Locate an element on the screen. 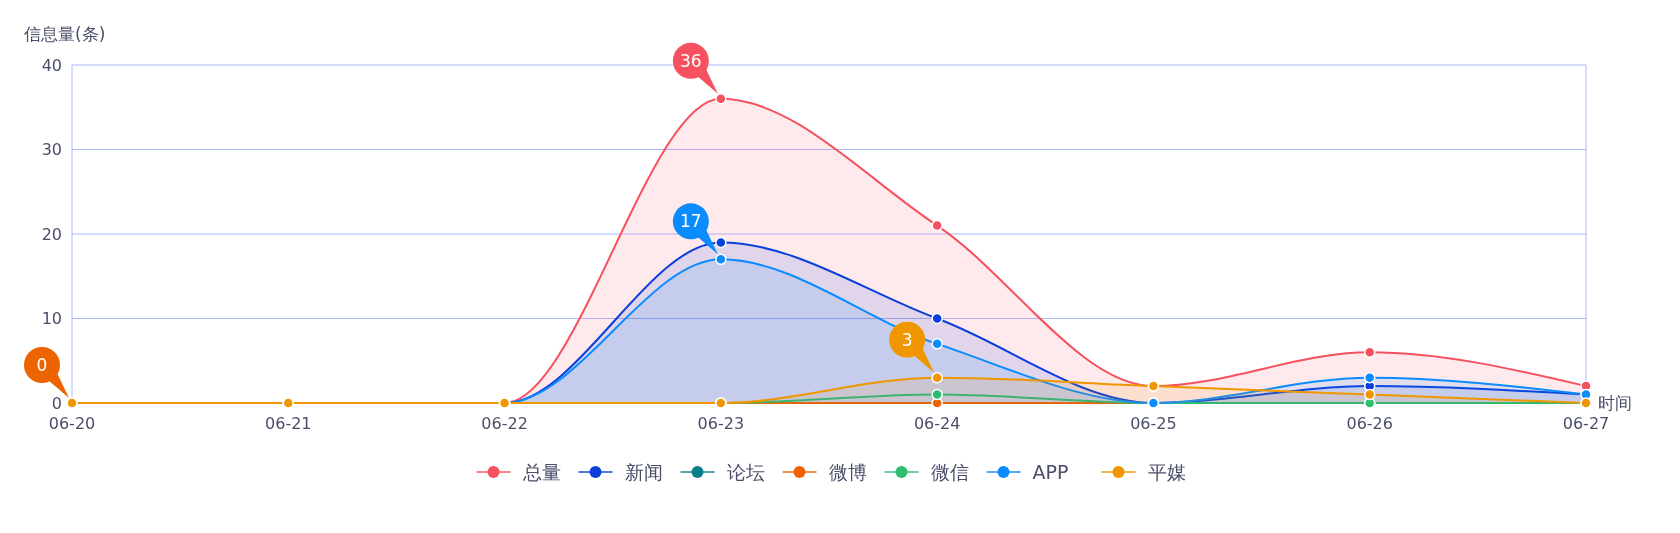 The height and width of the screenshot is (533, 1680). y-tick-label: 20 is located at coordinates (51, 234).